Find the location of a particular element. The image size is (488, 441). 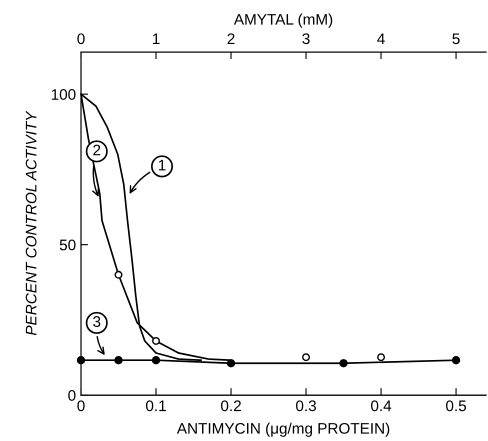

y-tick-label: 100 is located at coordinates (64, 94).